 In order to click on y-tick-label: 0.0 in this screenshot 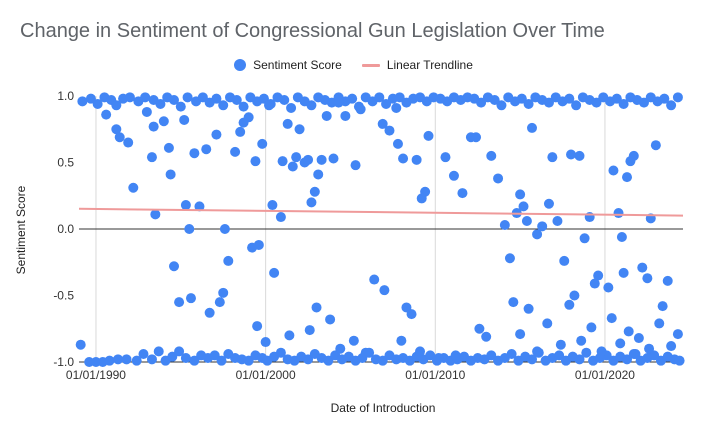, I will do `click(65, 229)`.